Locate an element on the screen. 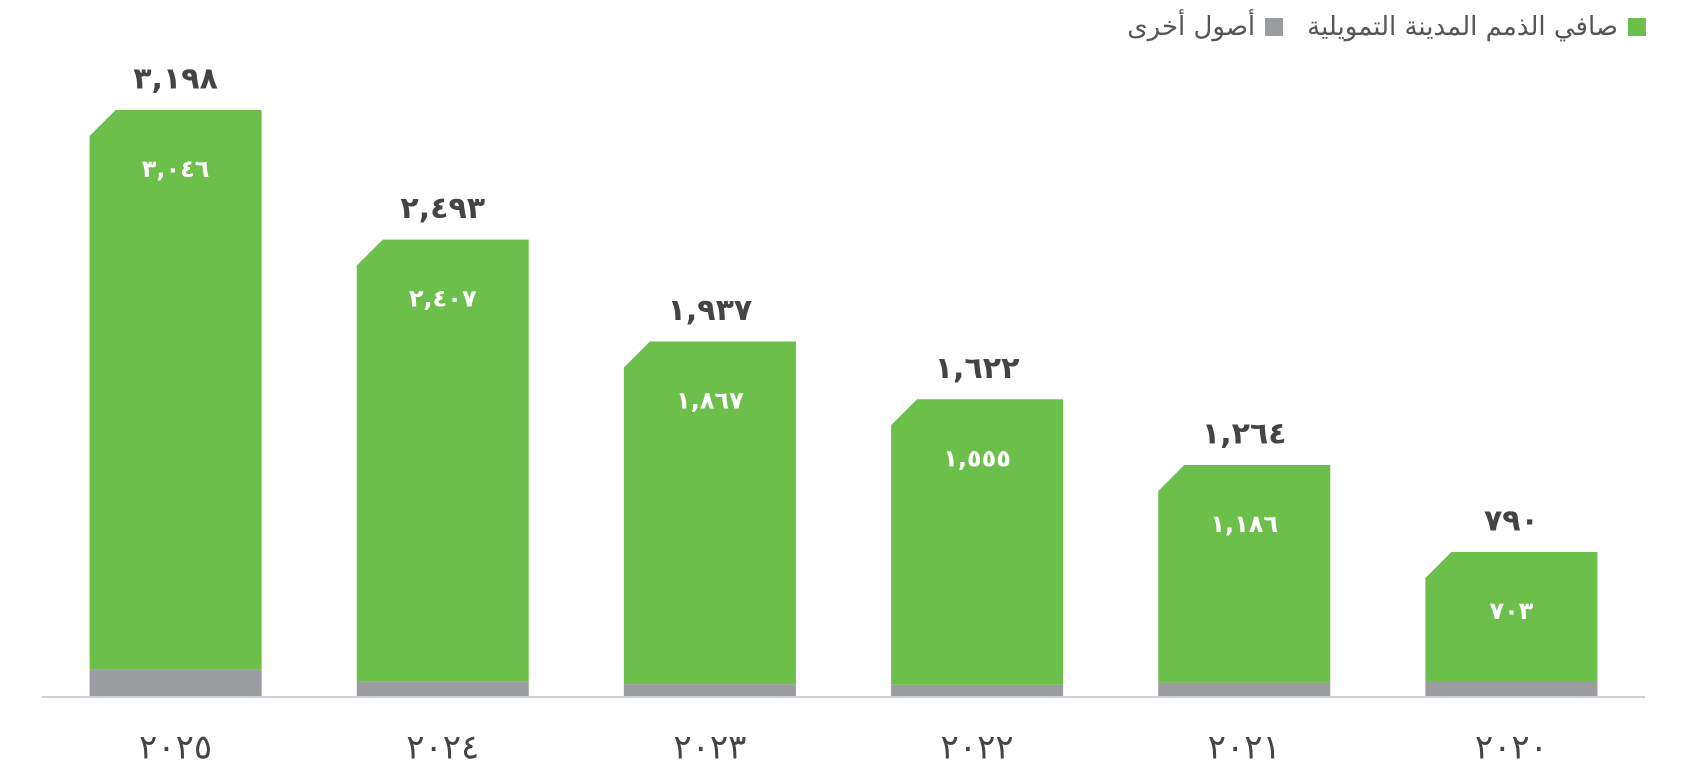  x-tick-label: ٢٠٢١ is located at coordinates (1244, 746).